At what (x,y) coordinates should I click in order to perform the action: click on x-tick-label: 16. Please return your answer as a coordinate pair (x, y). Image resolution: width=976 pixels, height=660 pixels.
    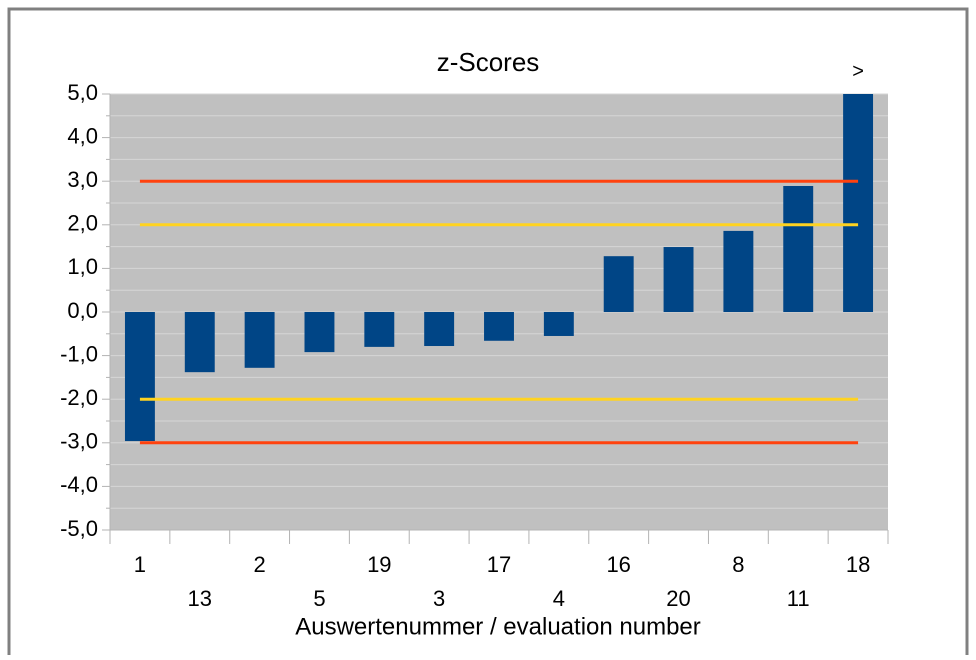
    Looking at the image, I should click on (618, 564).